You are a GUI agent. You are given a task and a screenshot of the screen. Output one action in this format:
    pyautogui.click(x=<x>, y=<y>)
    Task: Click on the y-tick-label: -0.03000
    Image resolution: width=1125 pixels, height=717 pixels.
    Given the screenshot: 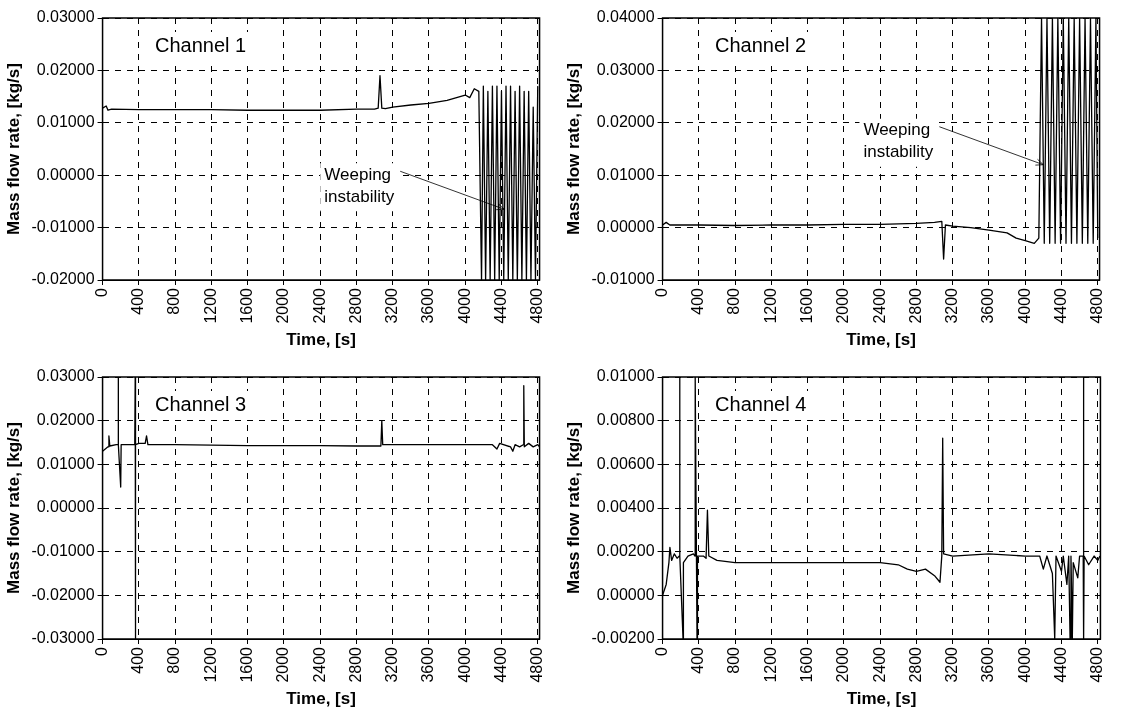 What is the action you would take?
    pyautogui.click(x=63, y=638)
    